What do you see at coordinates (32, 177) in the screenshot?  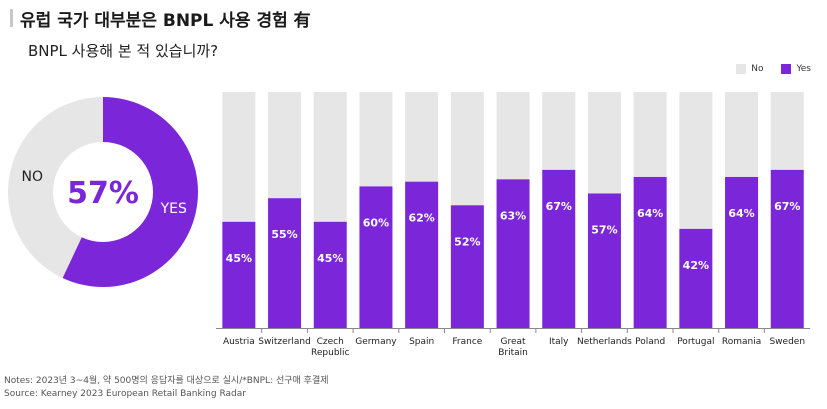 I see `donut-label-no: NO` at bounding box center [32, 177].